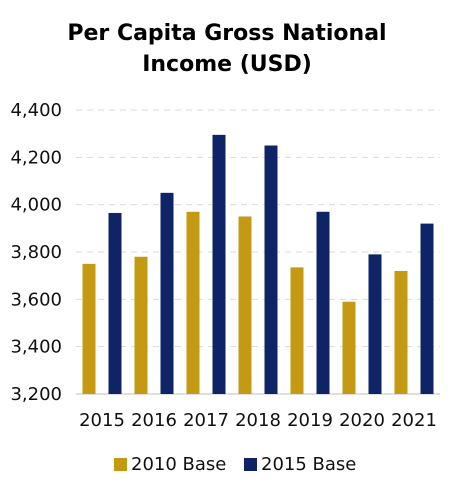 This screenshot has width=454, height=484. Describe the element at coordinates (308, 464) in the screenshot. I see `legend-label: 2015 Base` at that location.